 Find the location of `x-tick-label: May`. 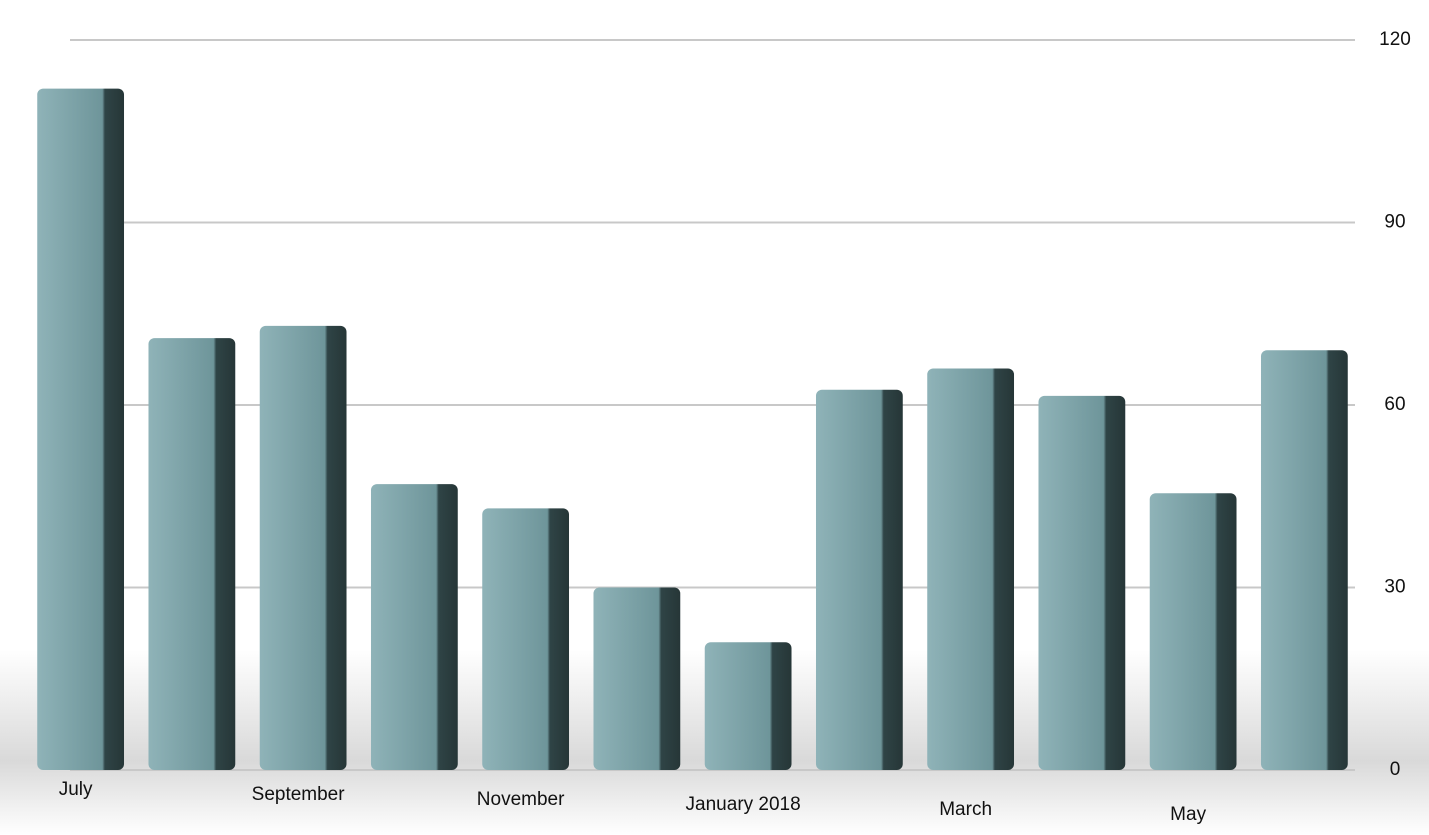

x-tick-label: May is located at coordinates (1188, 814).